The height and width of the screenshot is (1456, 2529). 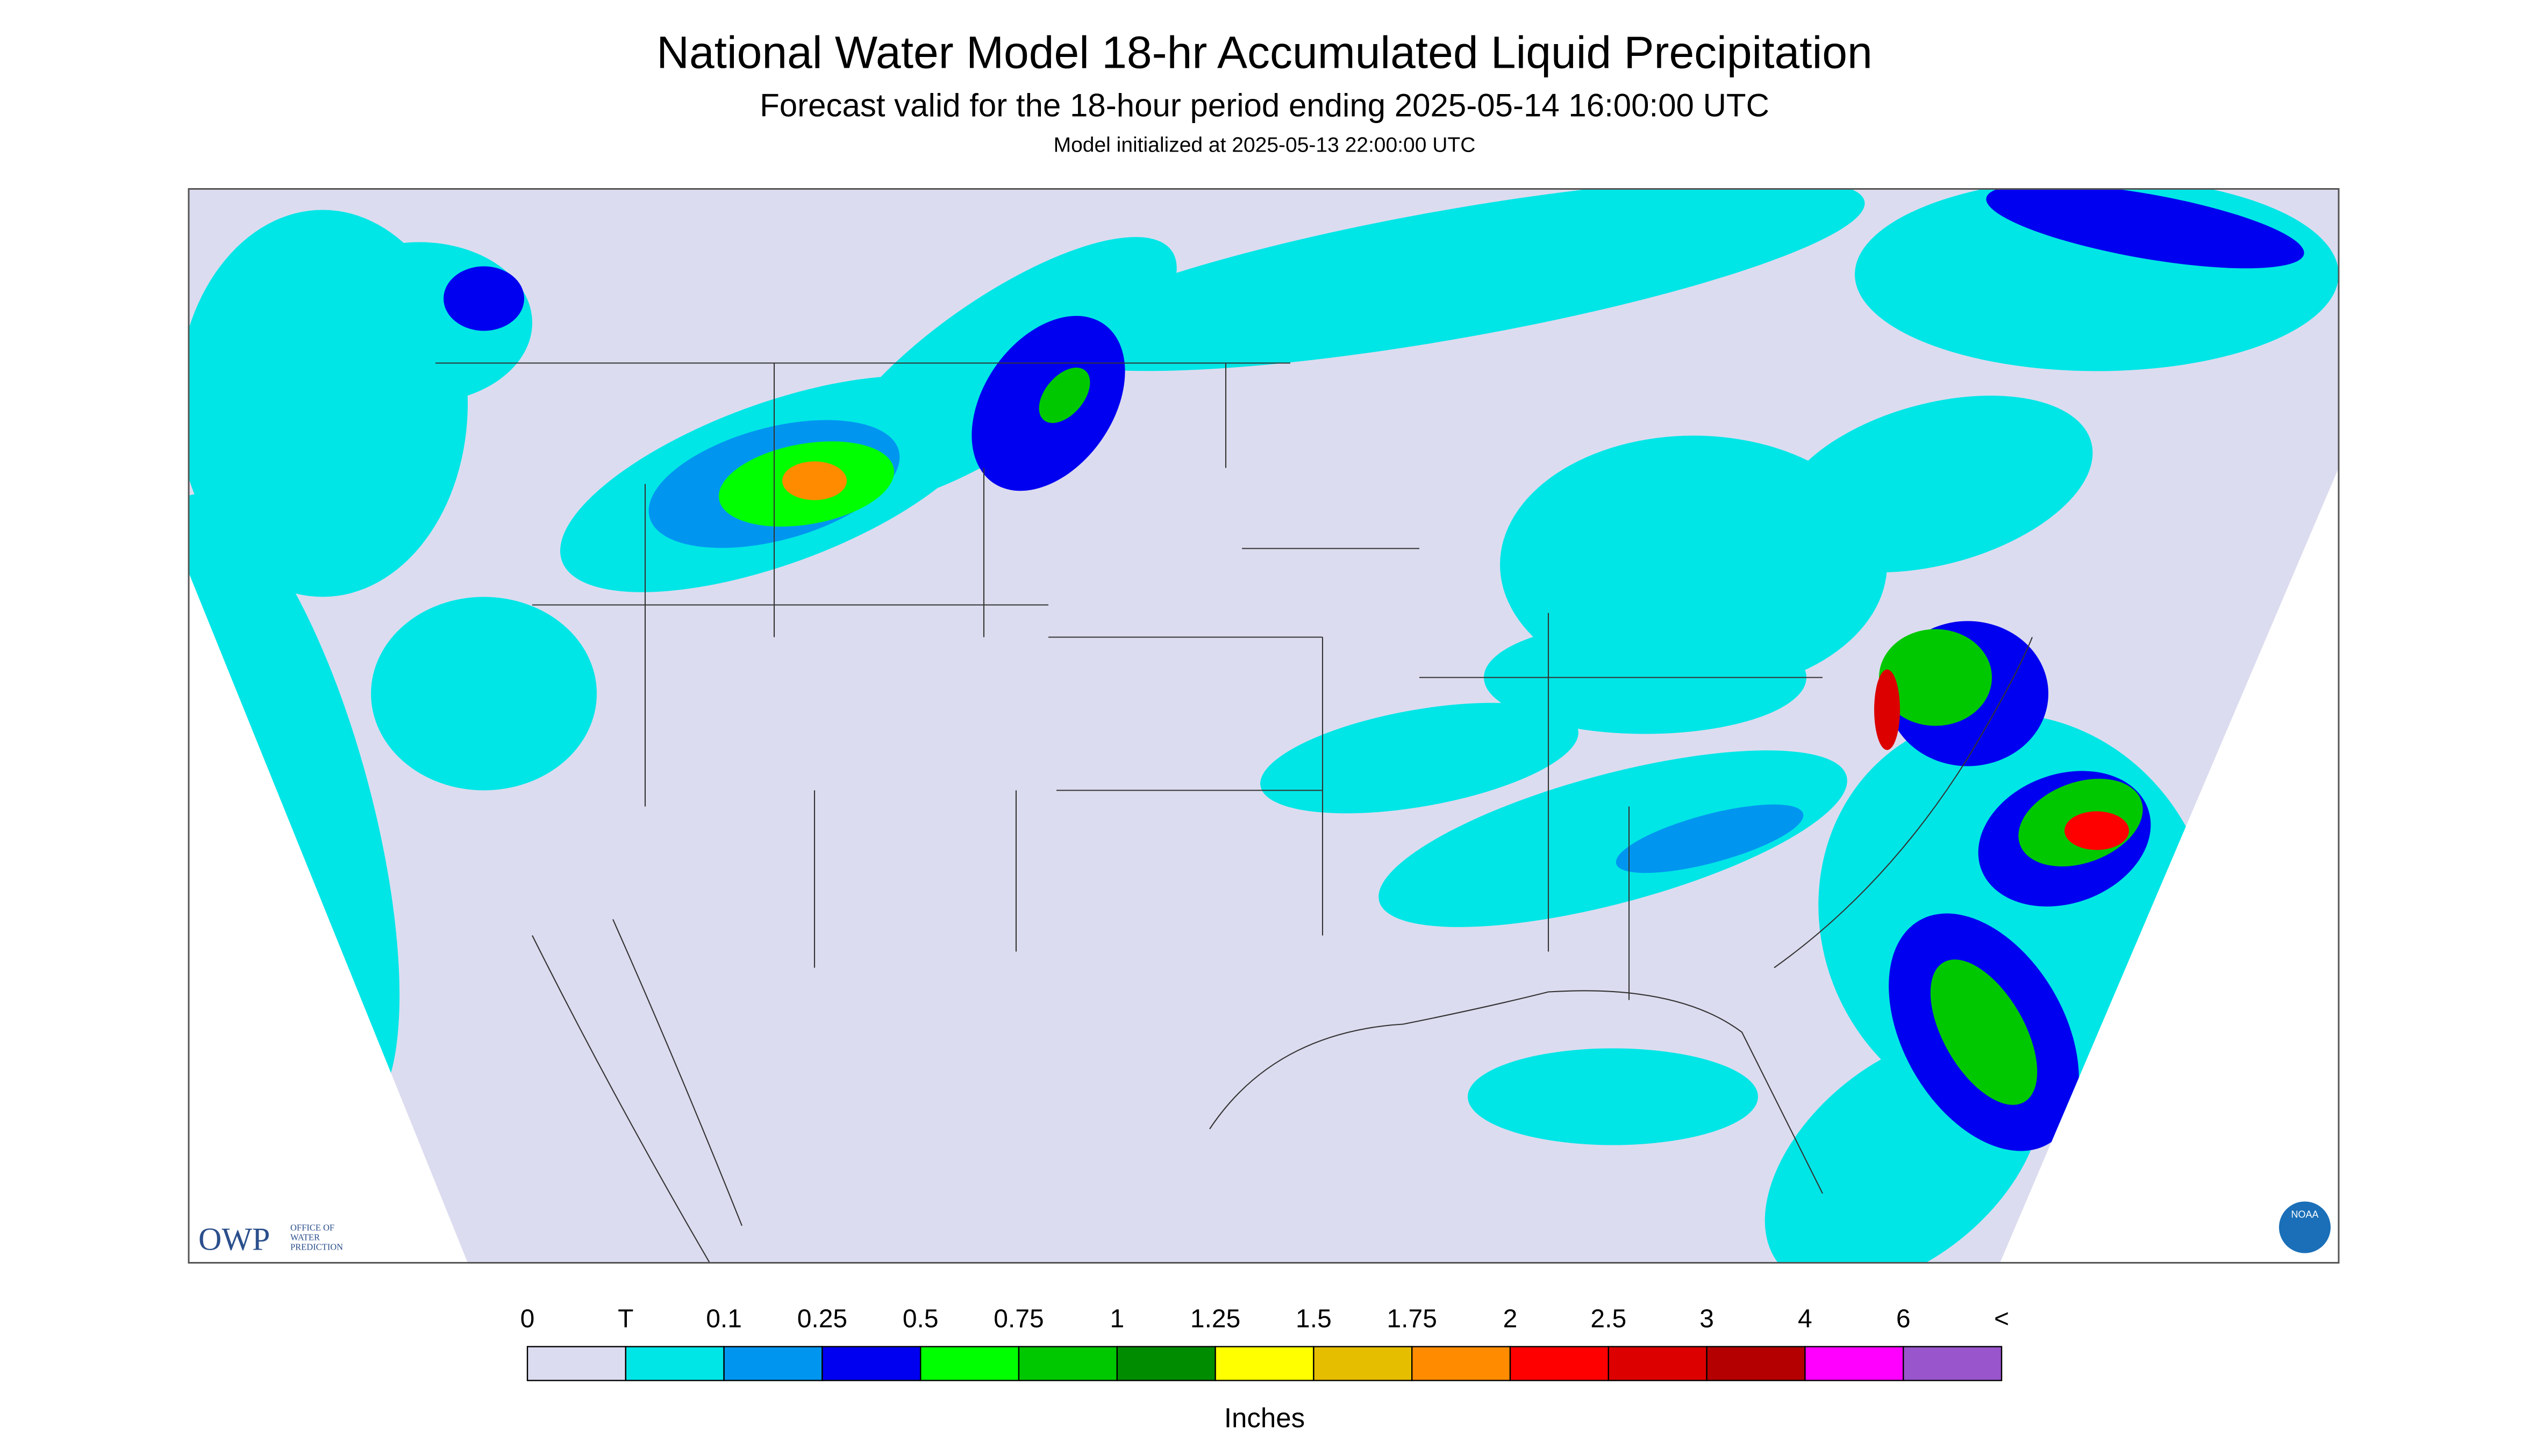 What do you see at coordinates (1264, 1343) in the screenshot?
I see `legend: 0 T 0.1 0.25 0.5 0.75 1 1.25 1.5 1.75 2 2.5 3 4 6 <` at bounding box center [1264, 1343].